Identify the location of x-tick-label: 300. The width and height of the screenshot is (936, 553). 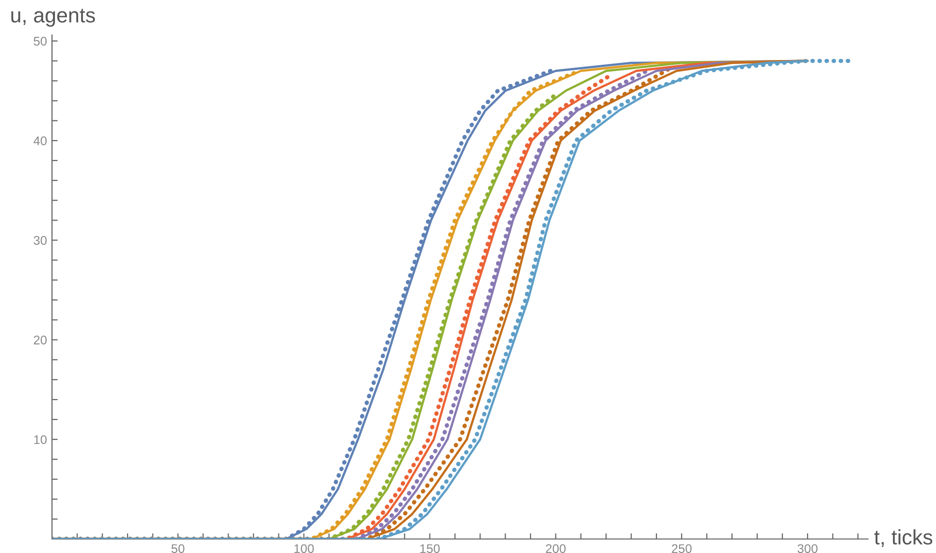
(808, 548).